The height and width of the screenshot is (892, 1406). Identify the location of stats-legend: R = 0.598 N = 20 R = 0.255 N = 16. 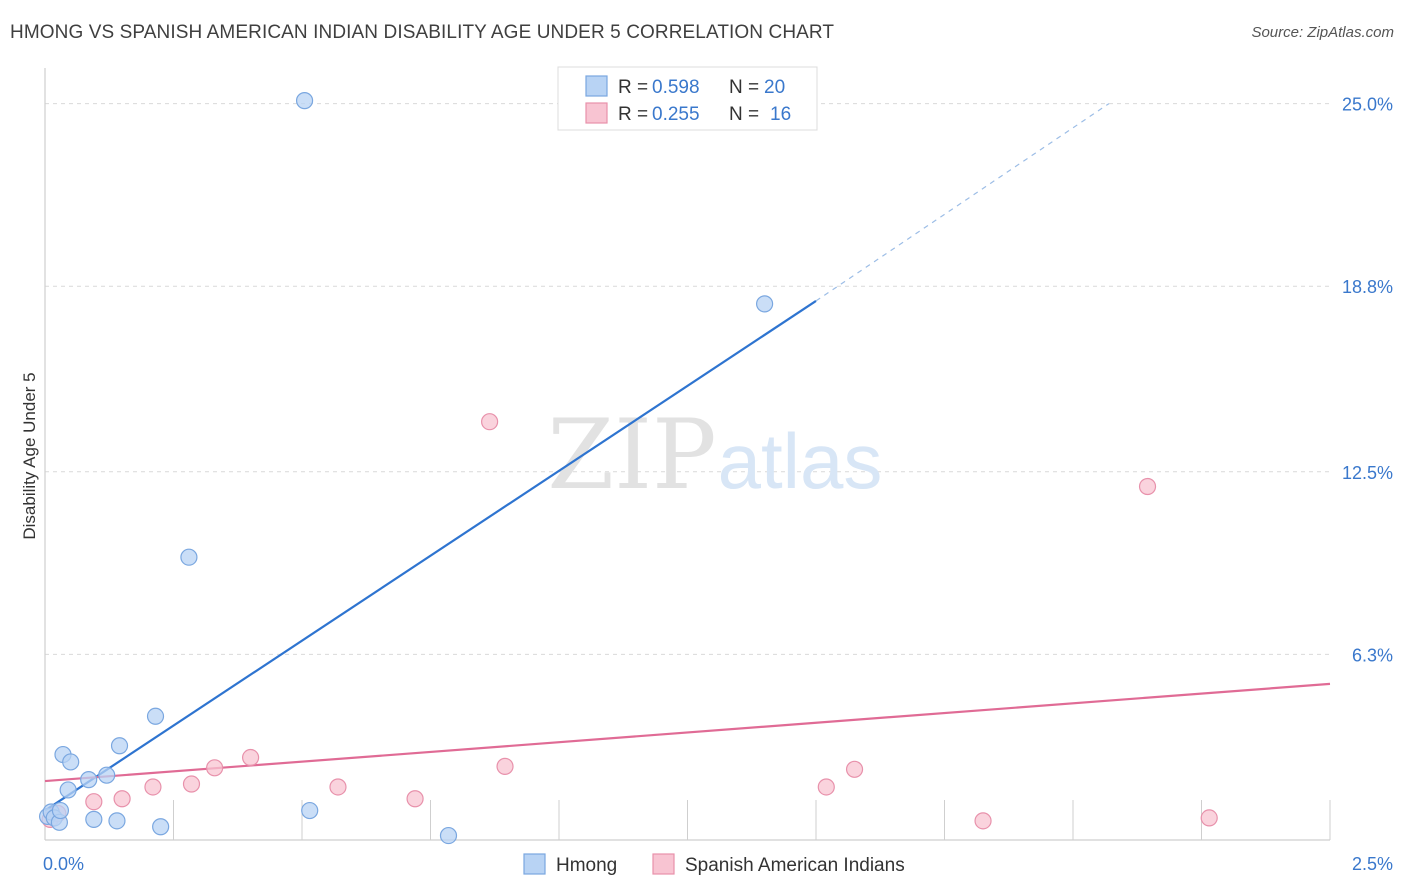
(687, 98).